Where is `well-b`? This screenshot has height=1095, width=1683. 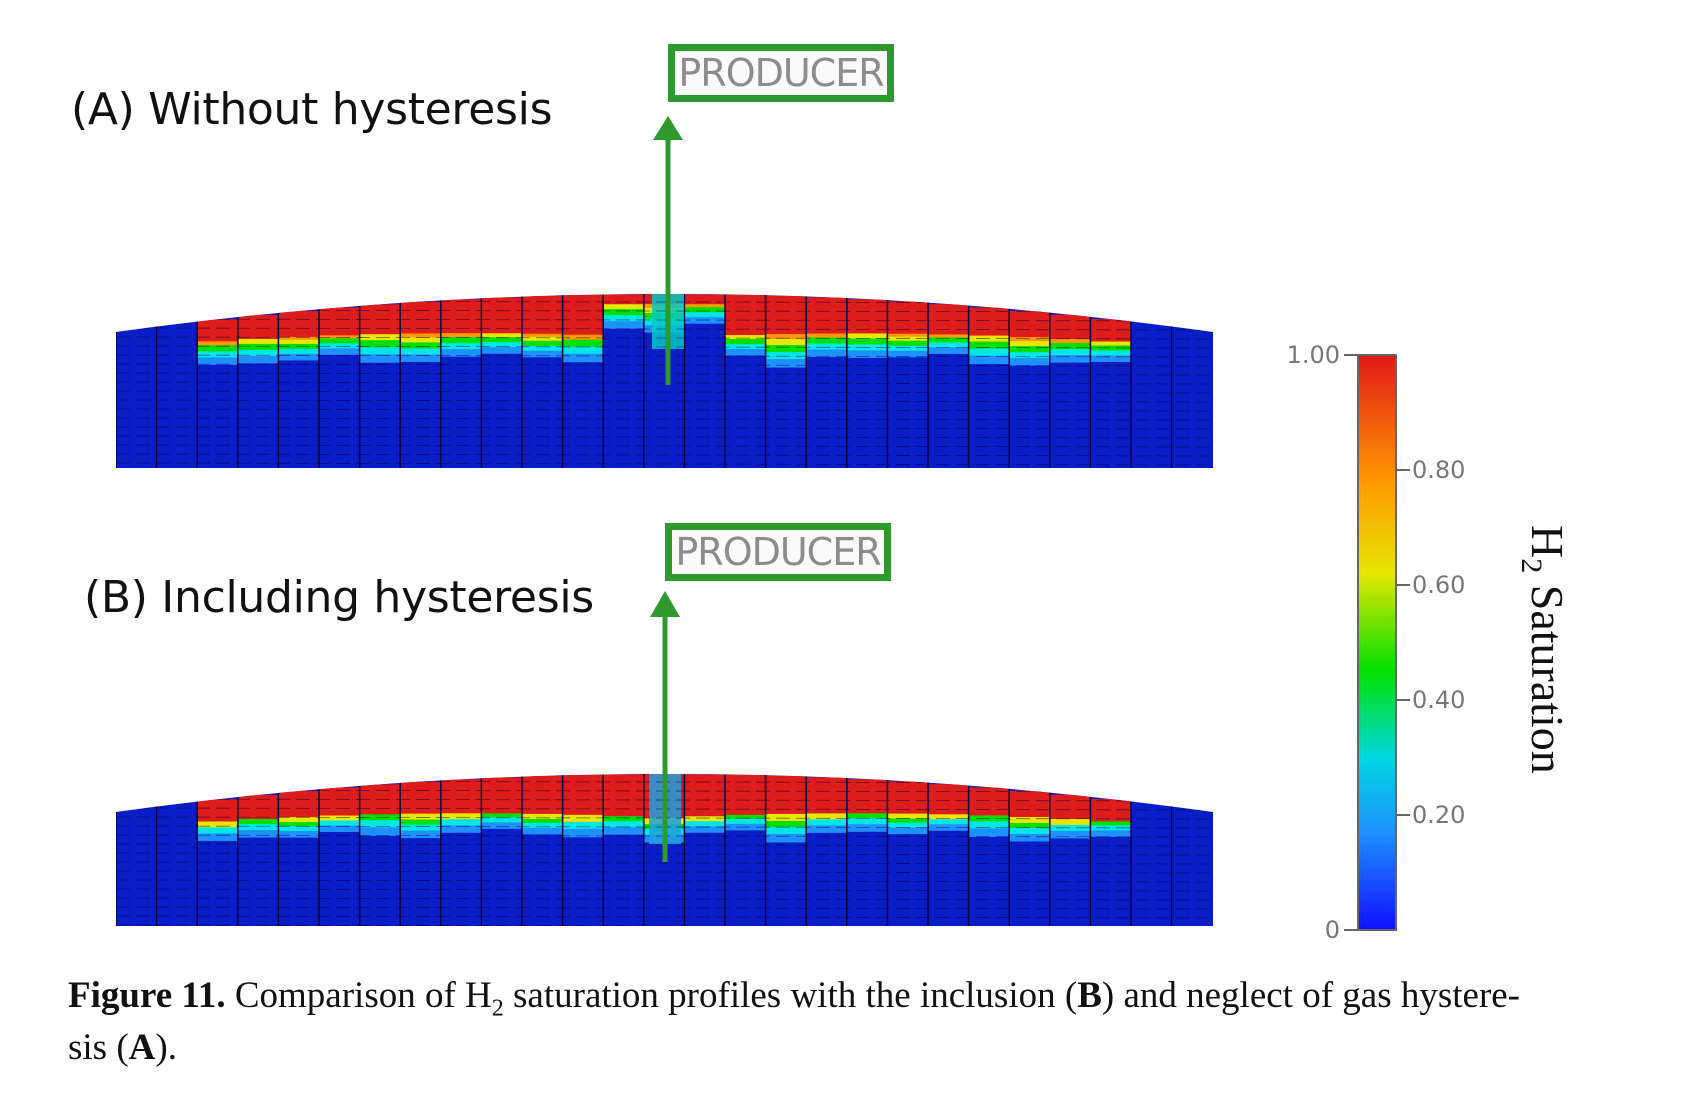
well-b is located at coordinates (665, 726).